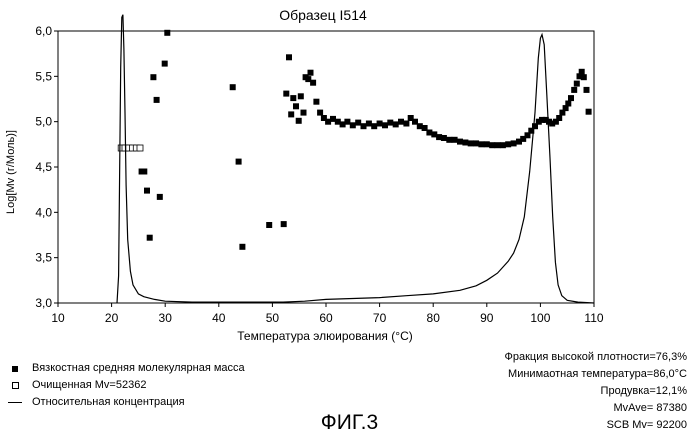 The width and height of the screenshot is (699, 439). I want to click on y-tick-label: 4,0, so click(43, 212).